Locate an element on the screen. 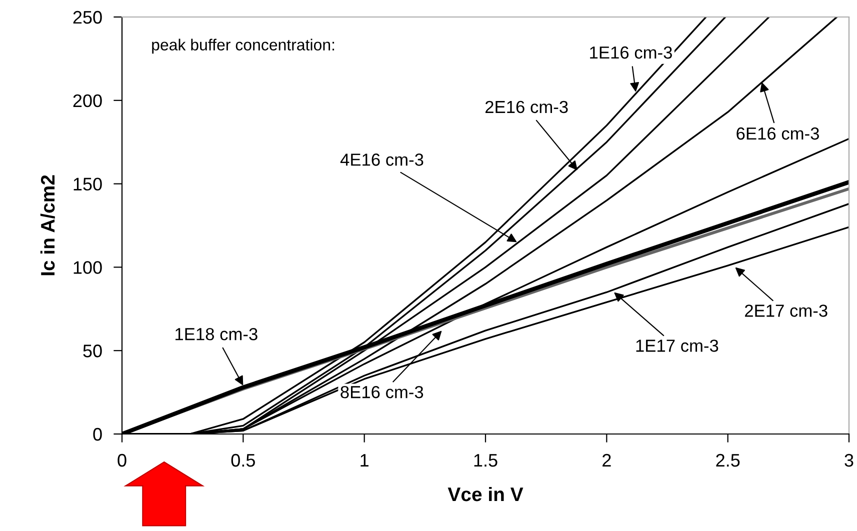 This screenshot has height=531, width=857. annotation: 8E16 cm-3 is located at coordinates (382, 392).